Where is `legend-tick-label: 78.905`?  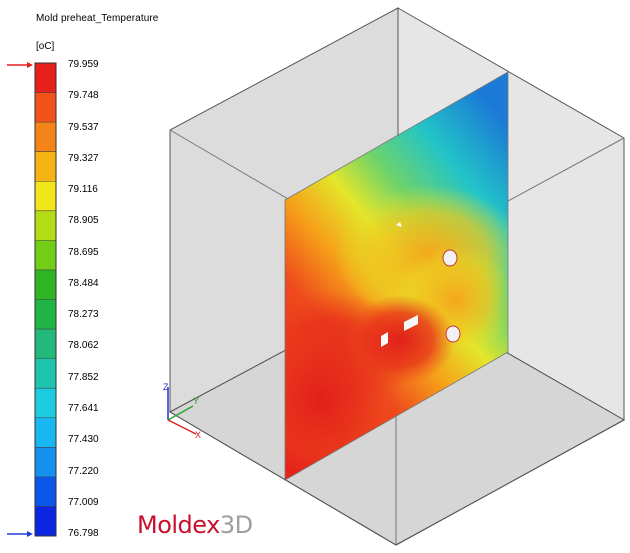
legend-tick-label: 78.905 is located at coordinates (83, 221).